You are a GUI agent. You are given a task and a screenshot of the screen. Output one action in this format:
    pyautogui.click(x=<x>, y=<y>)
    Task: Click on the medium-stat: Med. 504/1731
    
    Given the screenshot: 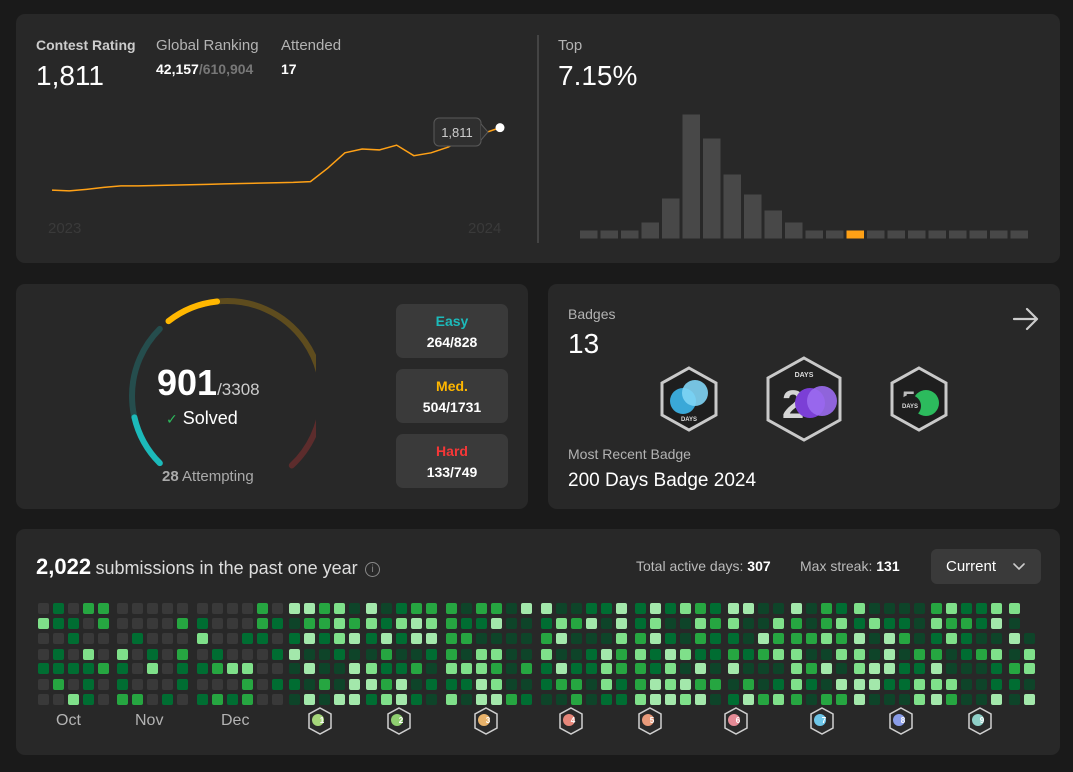 What is the action you would take?
    pyautogui.click(x=452, y=396)
    